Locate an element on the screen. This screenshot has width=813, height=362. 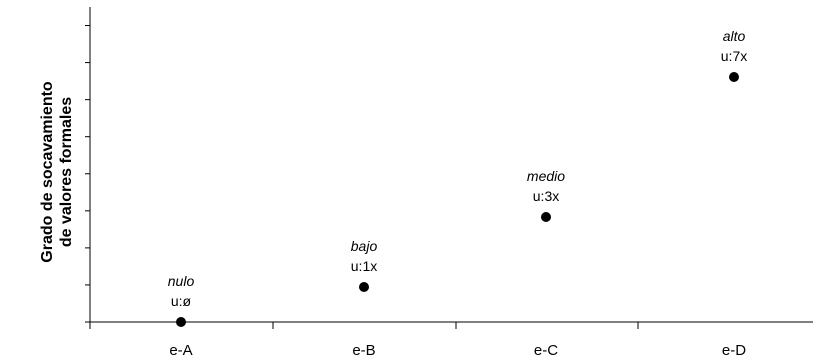
x-ticks is located at coordinates (364, 325).